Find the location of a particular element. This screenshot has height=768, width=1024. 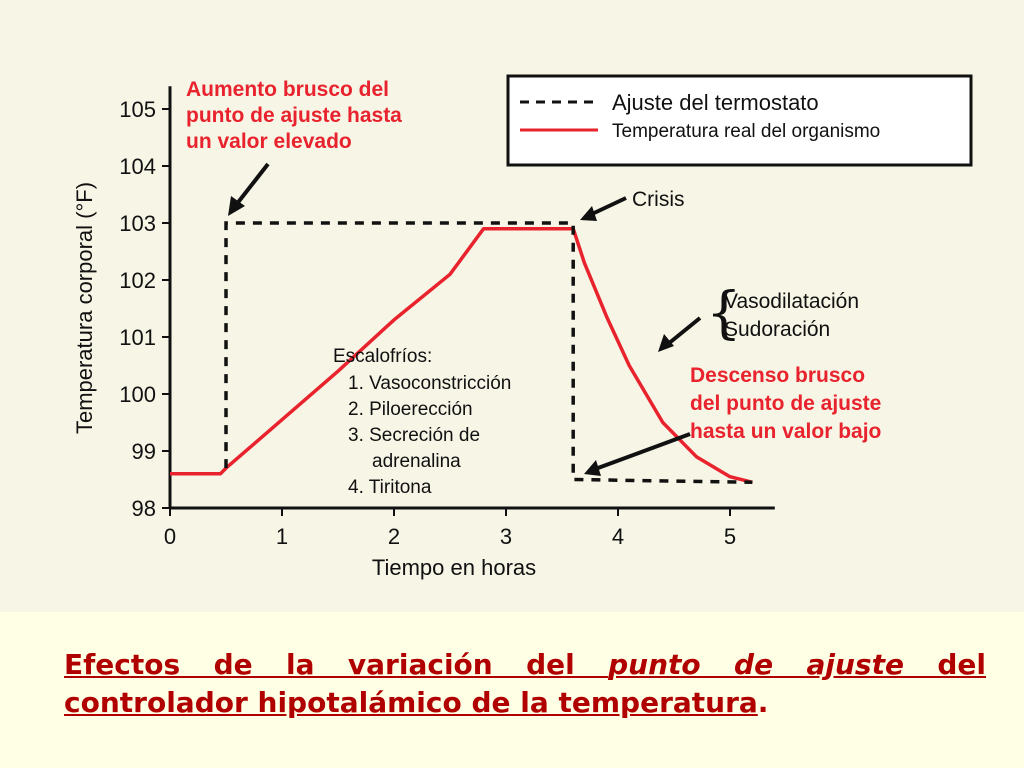

annotation-descenso-line-1: Descenso brusco is located at coordinates (777, 375).